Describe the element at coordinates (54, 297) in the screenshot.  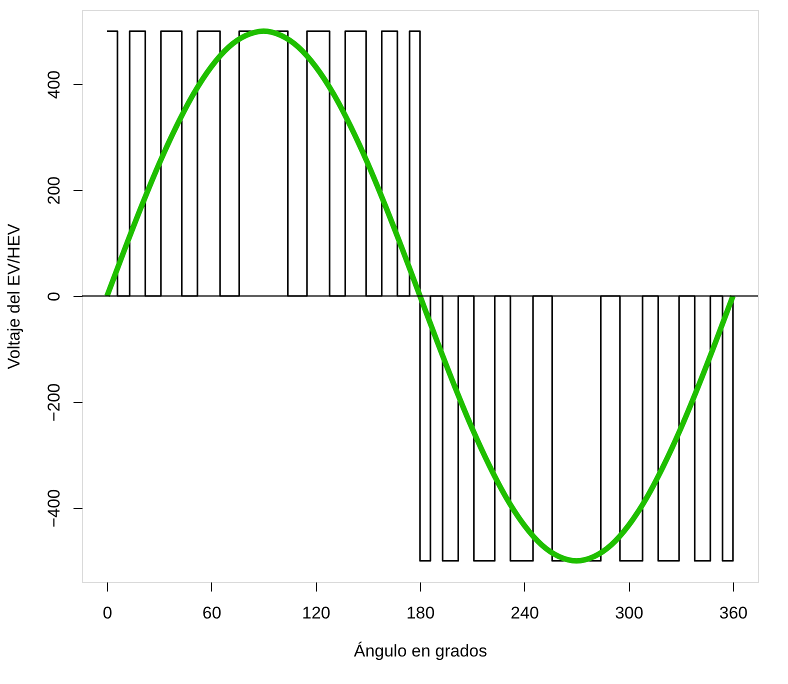
I see `y-tick-label: 0` at that location.